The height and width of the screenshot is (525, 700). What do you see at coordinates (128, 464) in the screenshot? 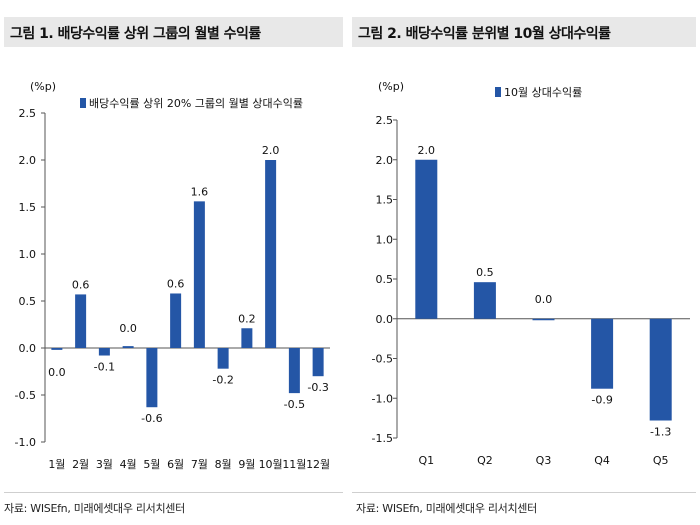
I see `chart-1-category-label: 4월` at bounding box center [128, 464].